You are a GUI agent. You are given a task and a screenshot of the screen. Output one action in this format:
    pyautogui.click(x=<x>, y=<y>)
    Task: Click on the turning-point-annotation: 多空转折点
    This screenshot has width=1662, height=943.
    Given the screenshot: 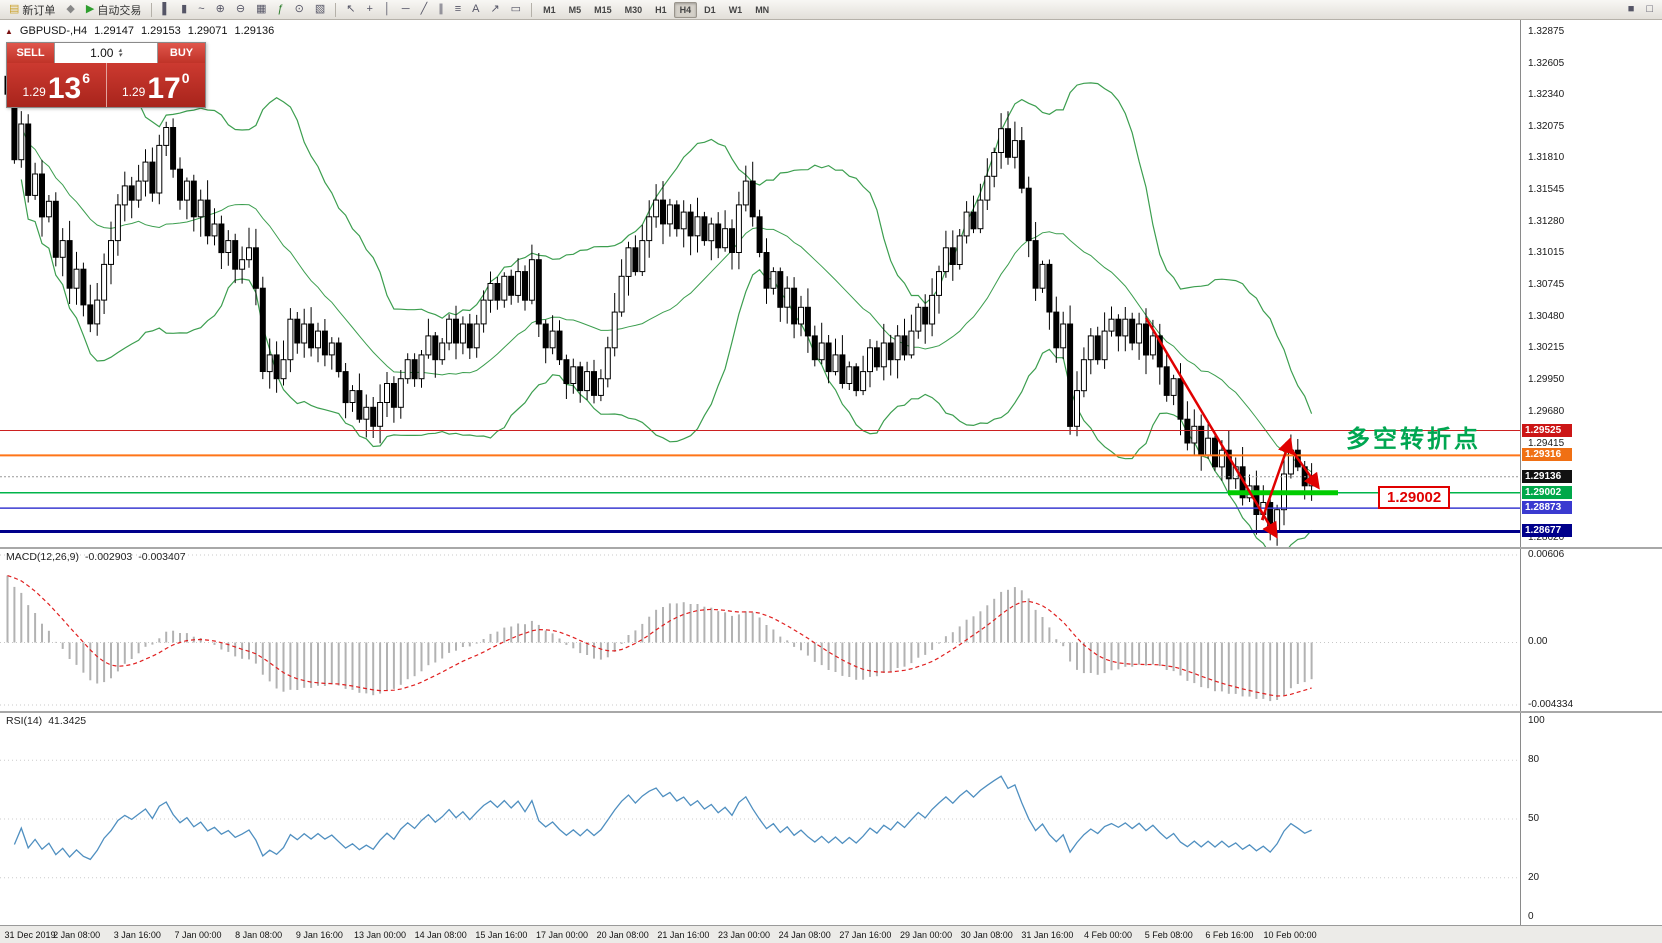 What is the action you would take?
    pyautogui.click(x=1413, y=439)
    